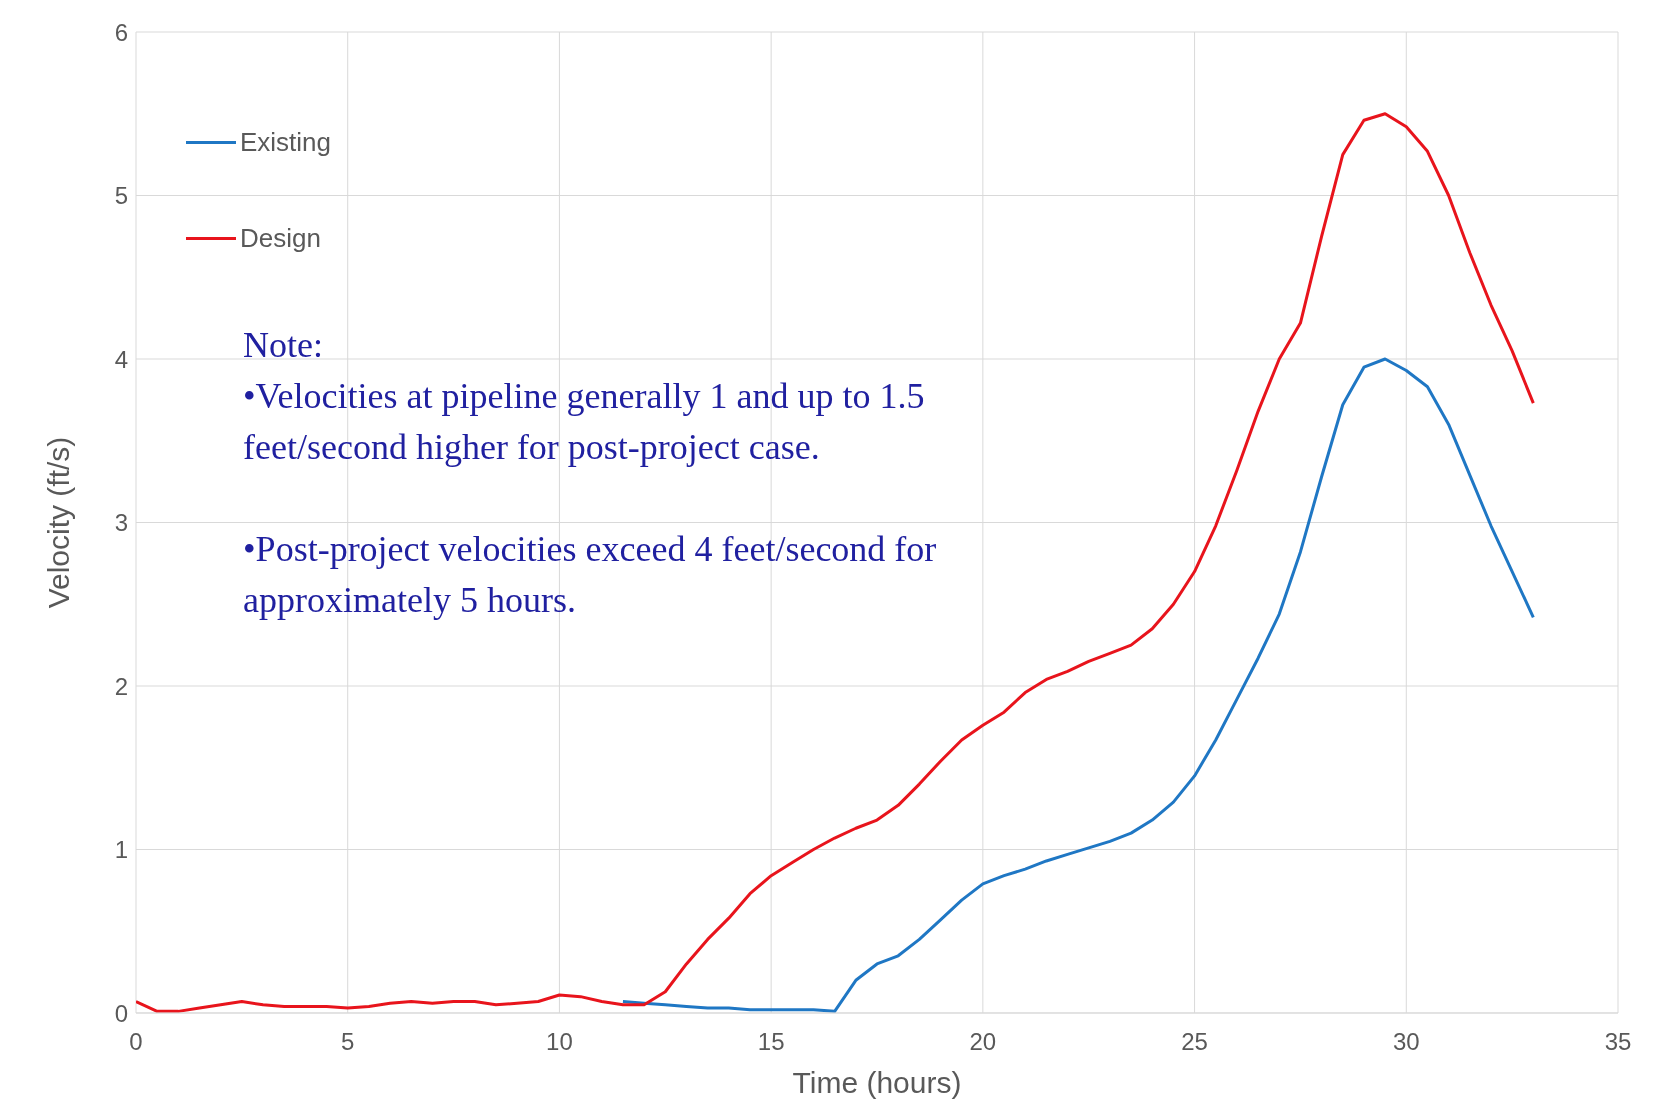 This screenshot has height=1118, width=1663. Describe the element at coordinates (1406, 1042) in the screenshot. I see `x-tick-label: 30` at that location.